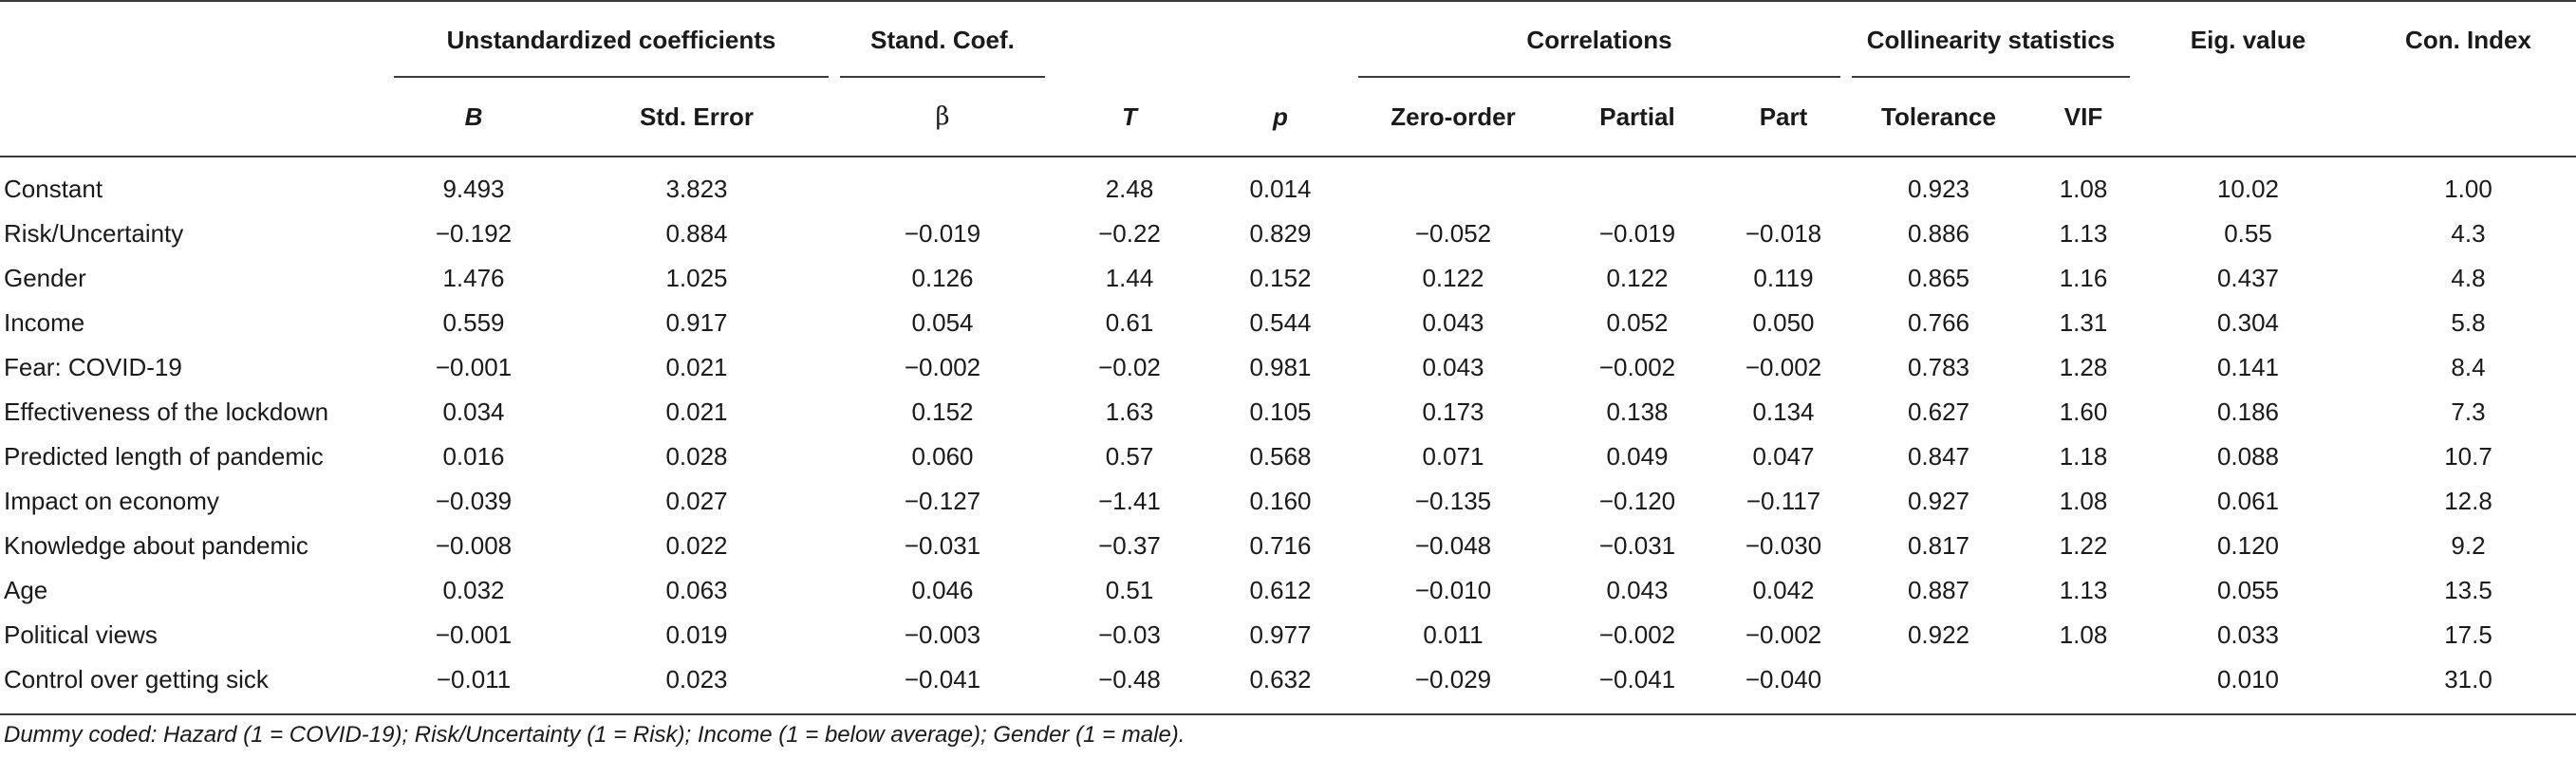  I want to click on cell-std-error: 0.023, so click(696, 679).